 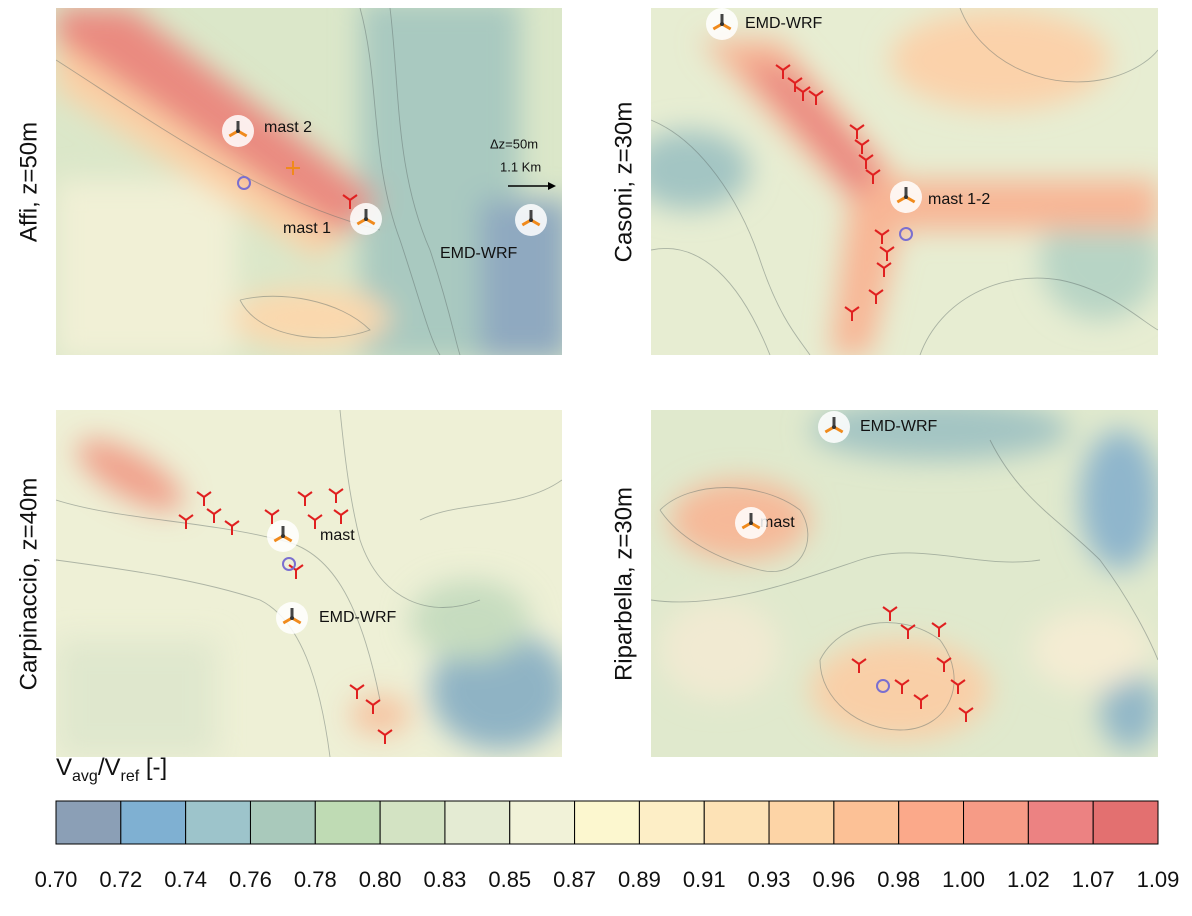 I want to click on annotation: Δz=50m, so click(x=514, y=143).